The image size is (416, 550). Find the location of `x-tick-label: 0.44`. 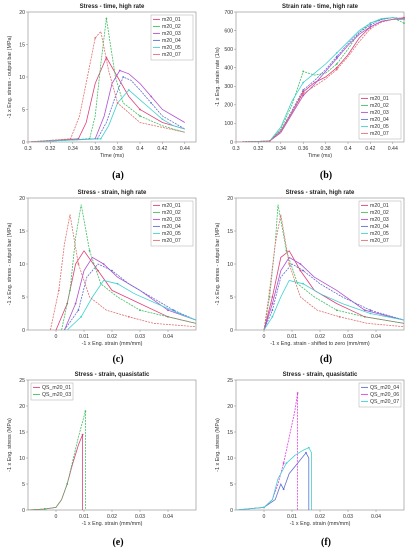

x-tick-label: 0.44 is located at coordinates (393, 149).